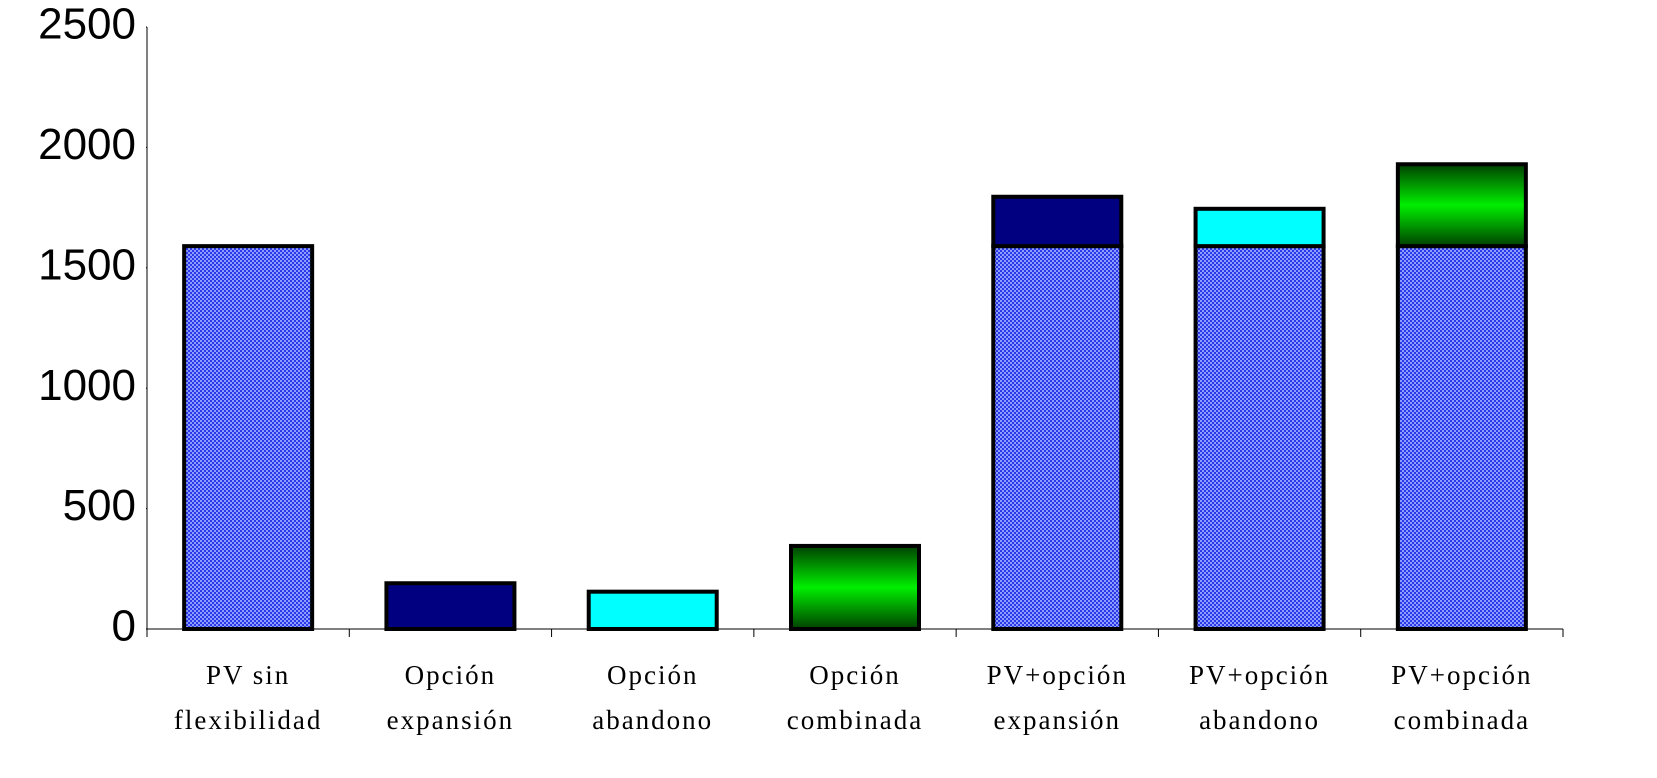  Describe the element at coordinates (248, 720) in the screenshot. I see `x-tick-label: flexibilidad` at that location.